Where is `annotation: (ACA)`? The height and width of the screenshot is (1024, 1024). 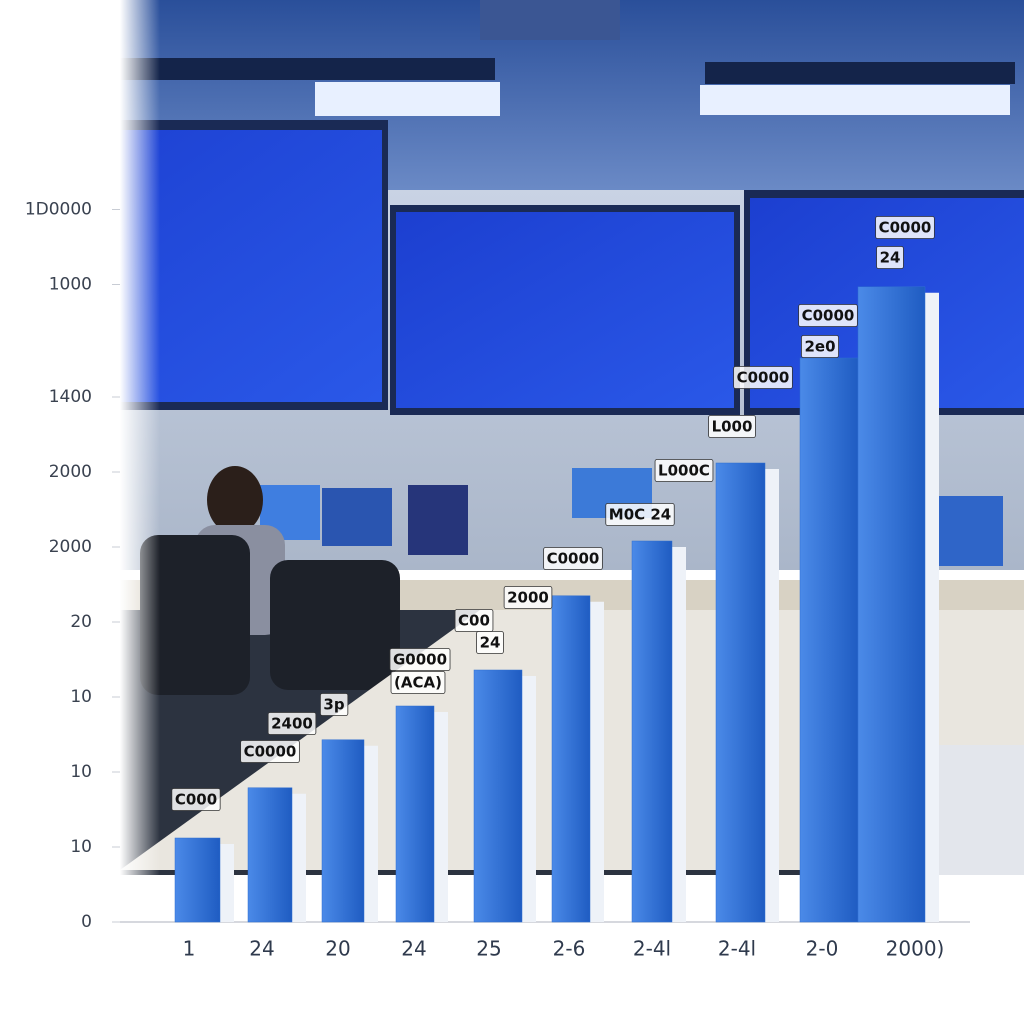 annotation: (ACA) is located at coordinates (418, 682).